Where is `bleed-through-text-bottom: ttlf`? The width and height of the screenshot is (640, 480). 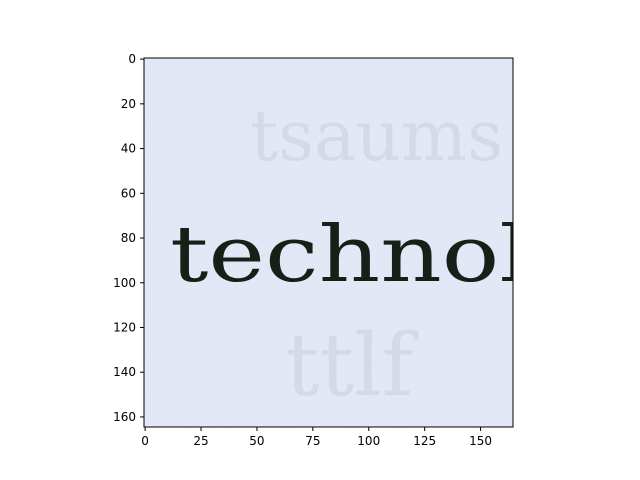
bleed-through-text-bottom: ttlf is located at coordinates (352, 366).